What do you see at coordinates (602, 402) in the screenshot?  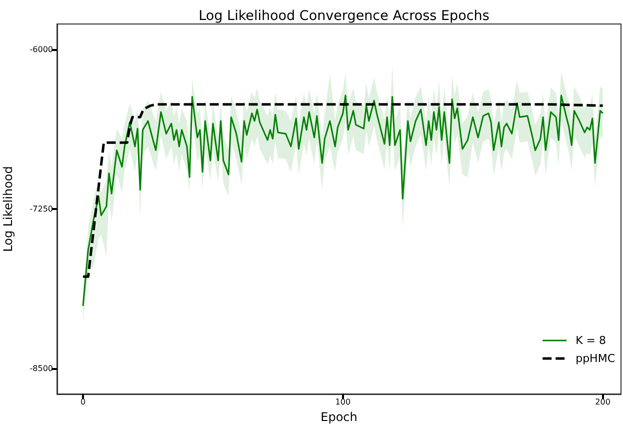 I see `x-tick-label: 200` at bounding box center [602, 402].